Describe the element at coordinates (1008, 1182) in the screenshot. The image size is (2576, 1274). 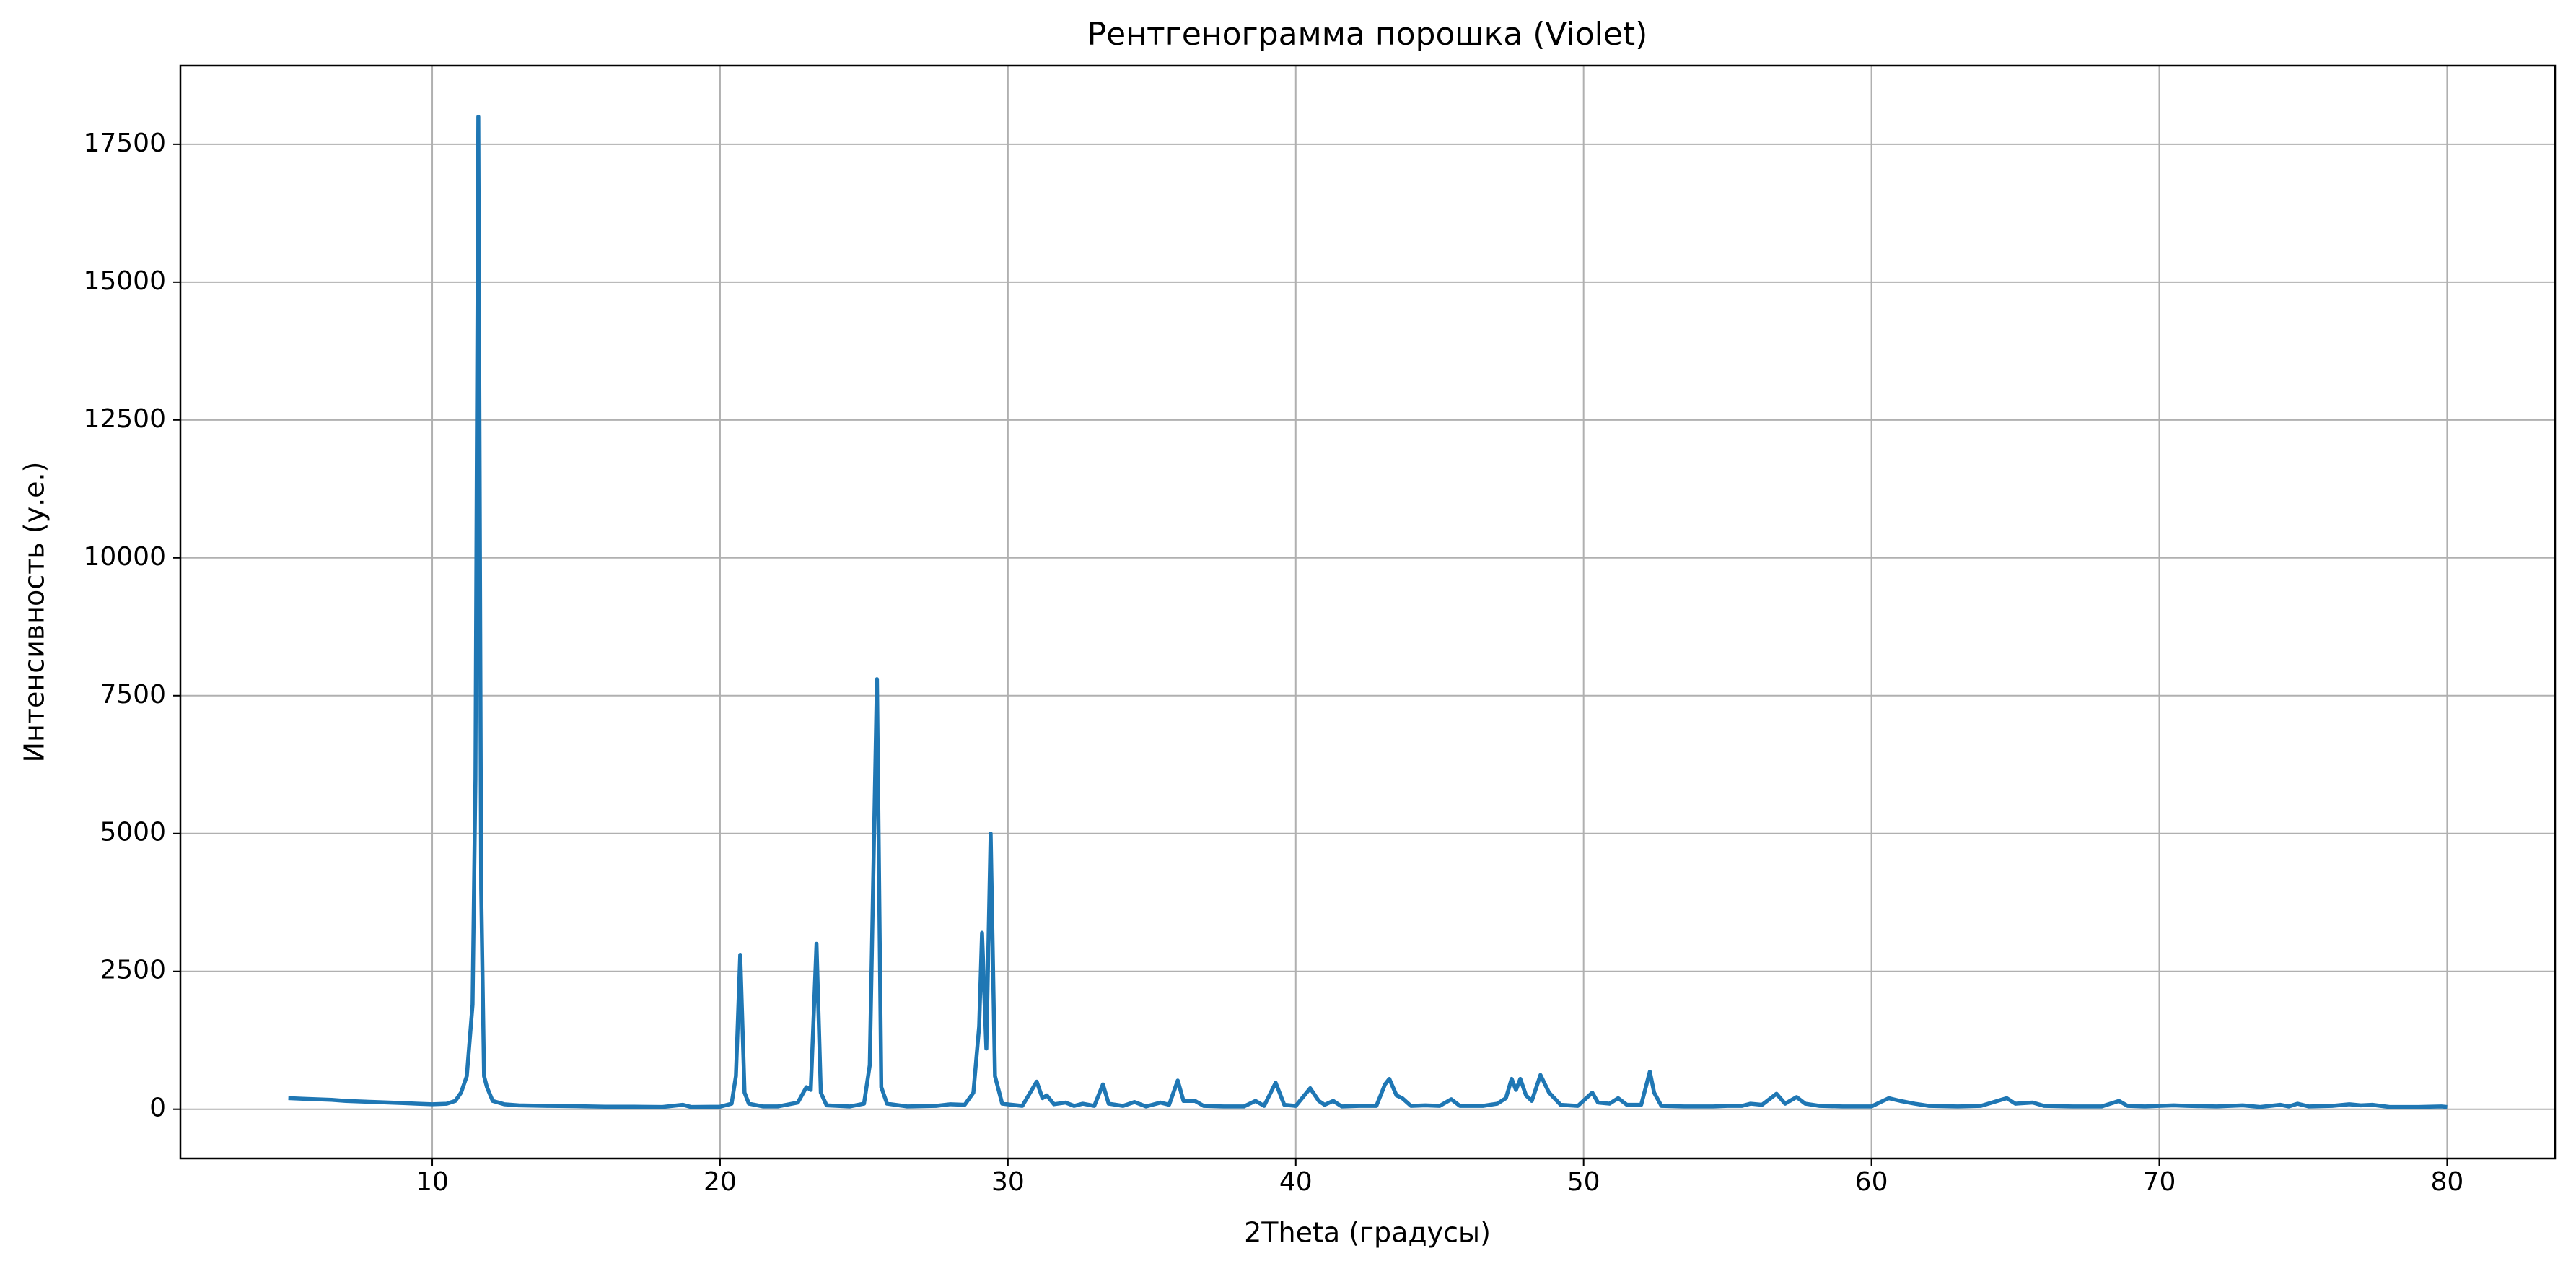
I see `x-tick-label: 30` at that location.